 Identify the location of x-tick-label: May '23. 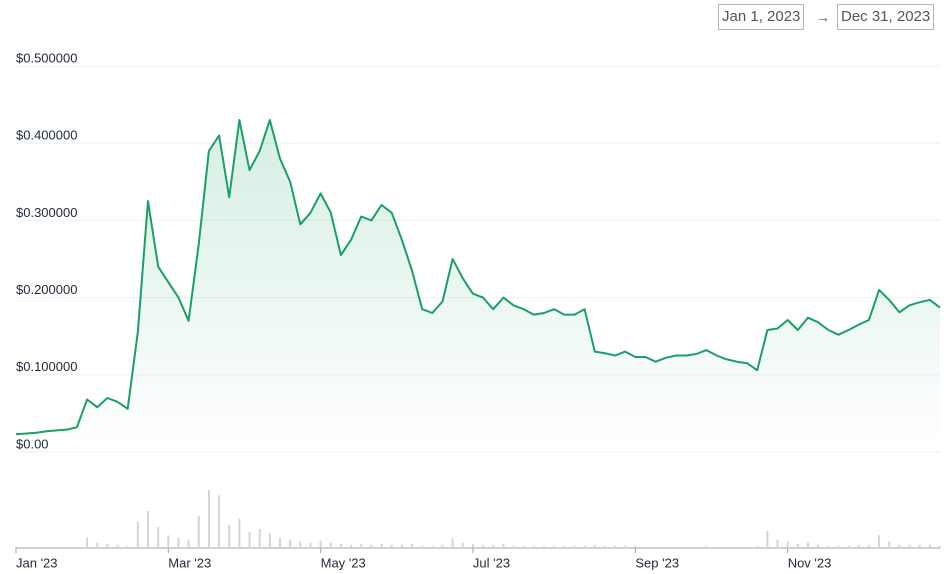
(343, 562).